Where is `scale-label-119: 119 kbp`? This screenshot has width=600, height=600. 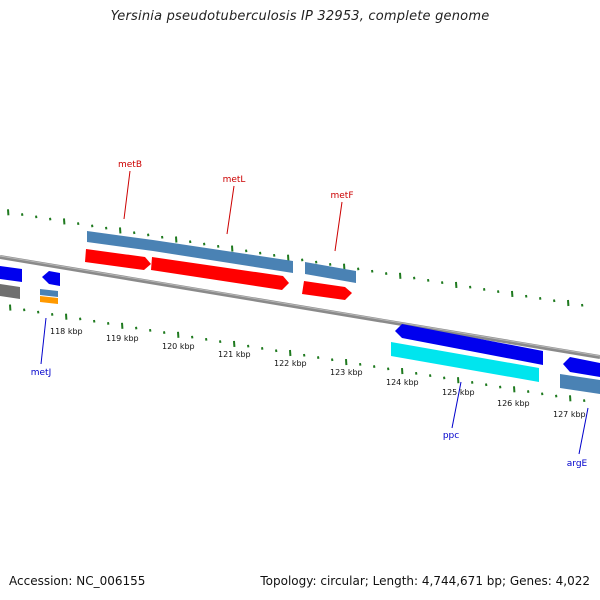
scale-label-119: 119 kbp is located at coordinates (122, 338).